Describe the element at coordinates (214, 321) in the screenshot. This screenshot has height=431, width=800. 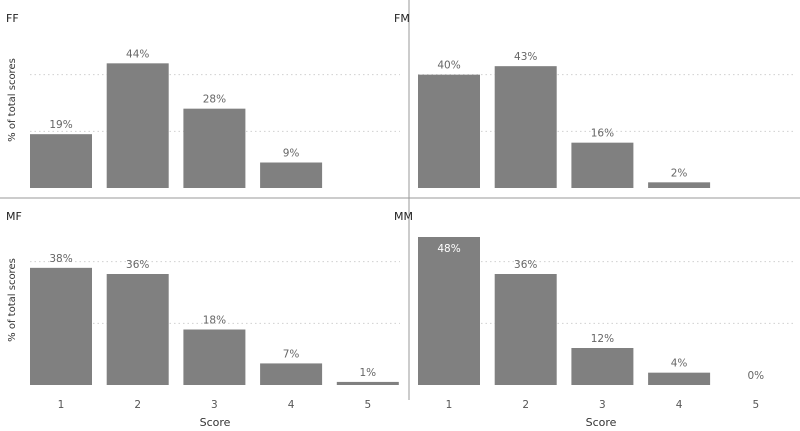
I see `data-label-mf-3: 18%` at that location.